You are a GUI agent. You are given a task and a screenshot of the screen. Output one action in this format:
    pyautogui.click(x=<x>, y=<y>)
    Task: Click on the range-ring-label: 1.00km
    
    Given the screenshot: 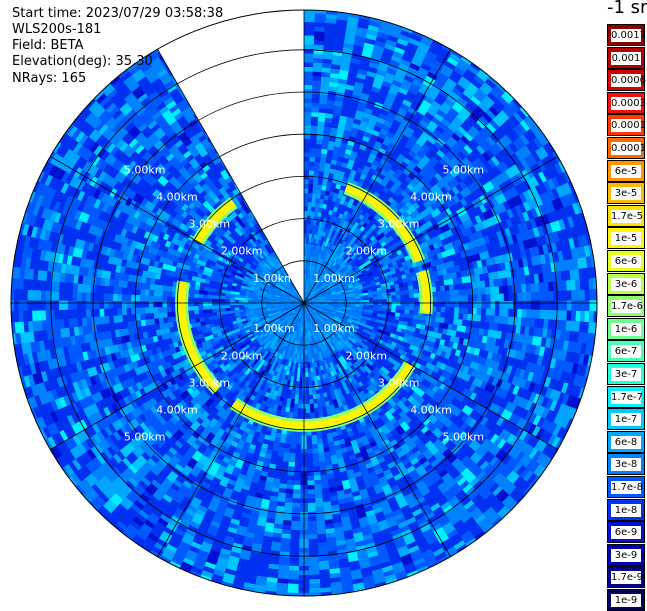 What is the action you would take?
    pyautogui.click(x=334, y=328)
    